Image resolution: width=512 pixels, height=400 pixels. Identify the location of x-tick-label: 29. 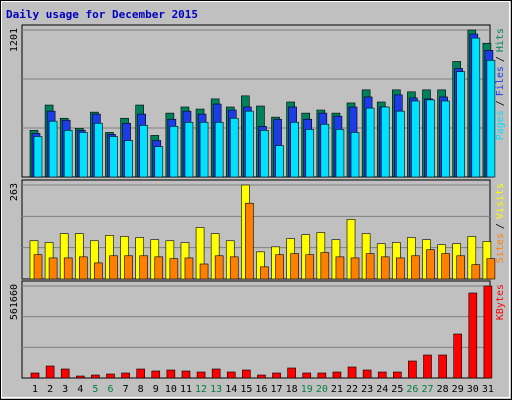
(458, 389).